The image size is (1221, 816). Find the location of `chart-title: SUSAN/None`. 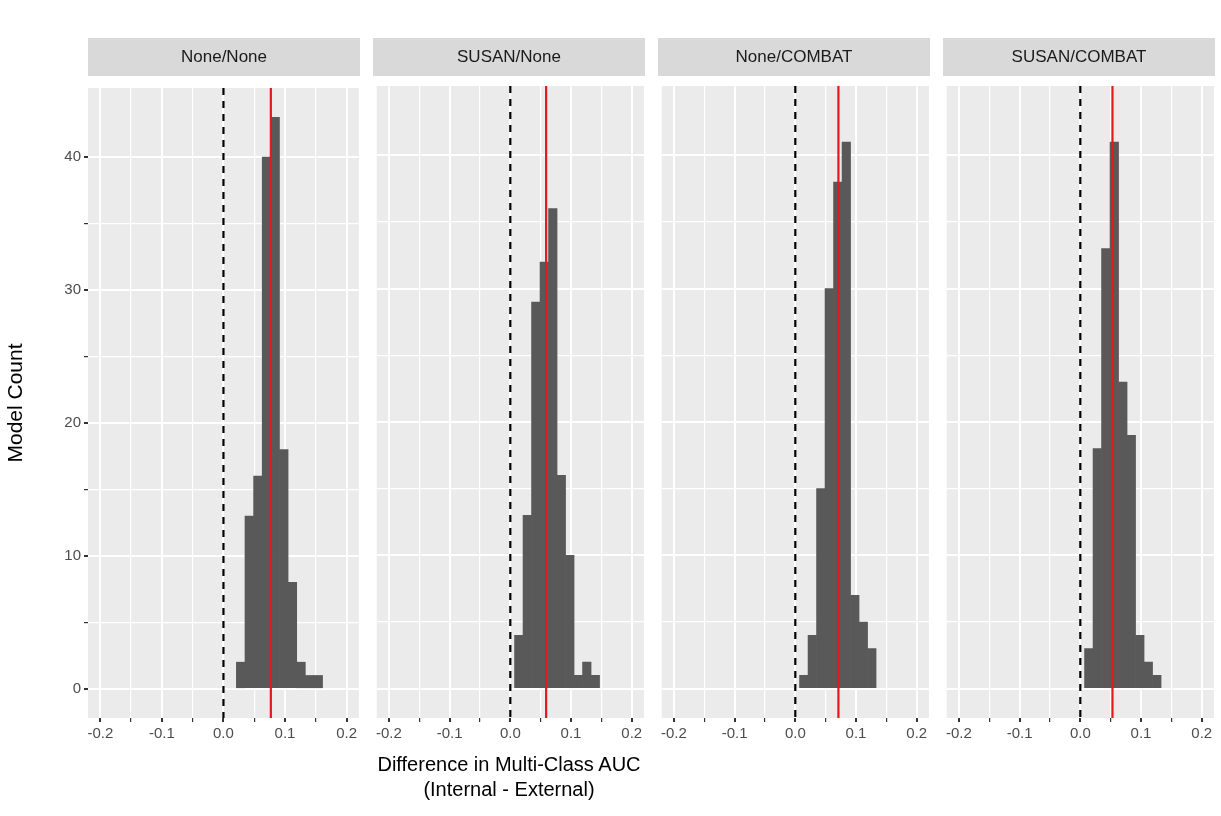

chart-title: SUSAN/None is located at coordinates (509, 57).